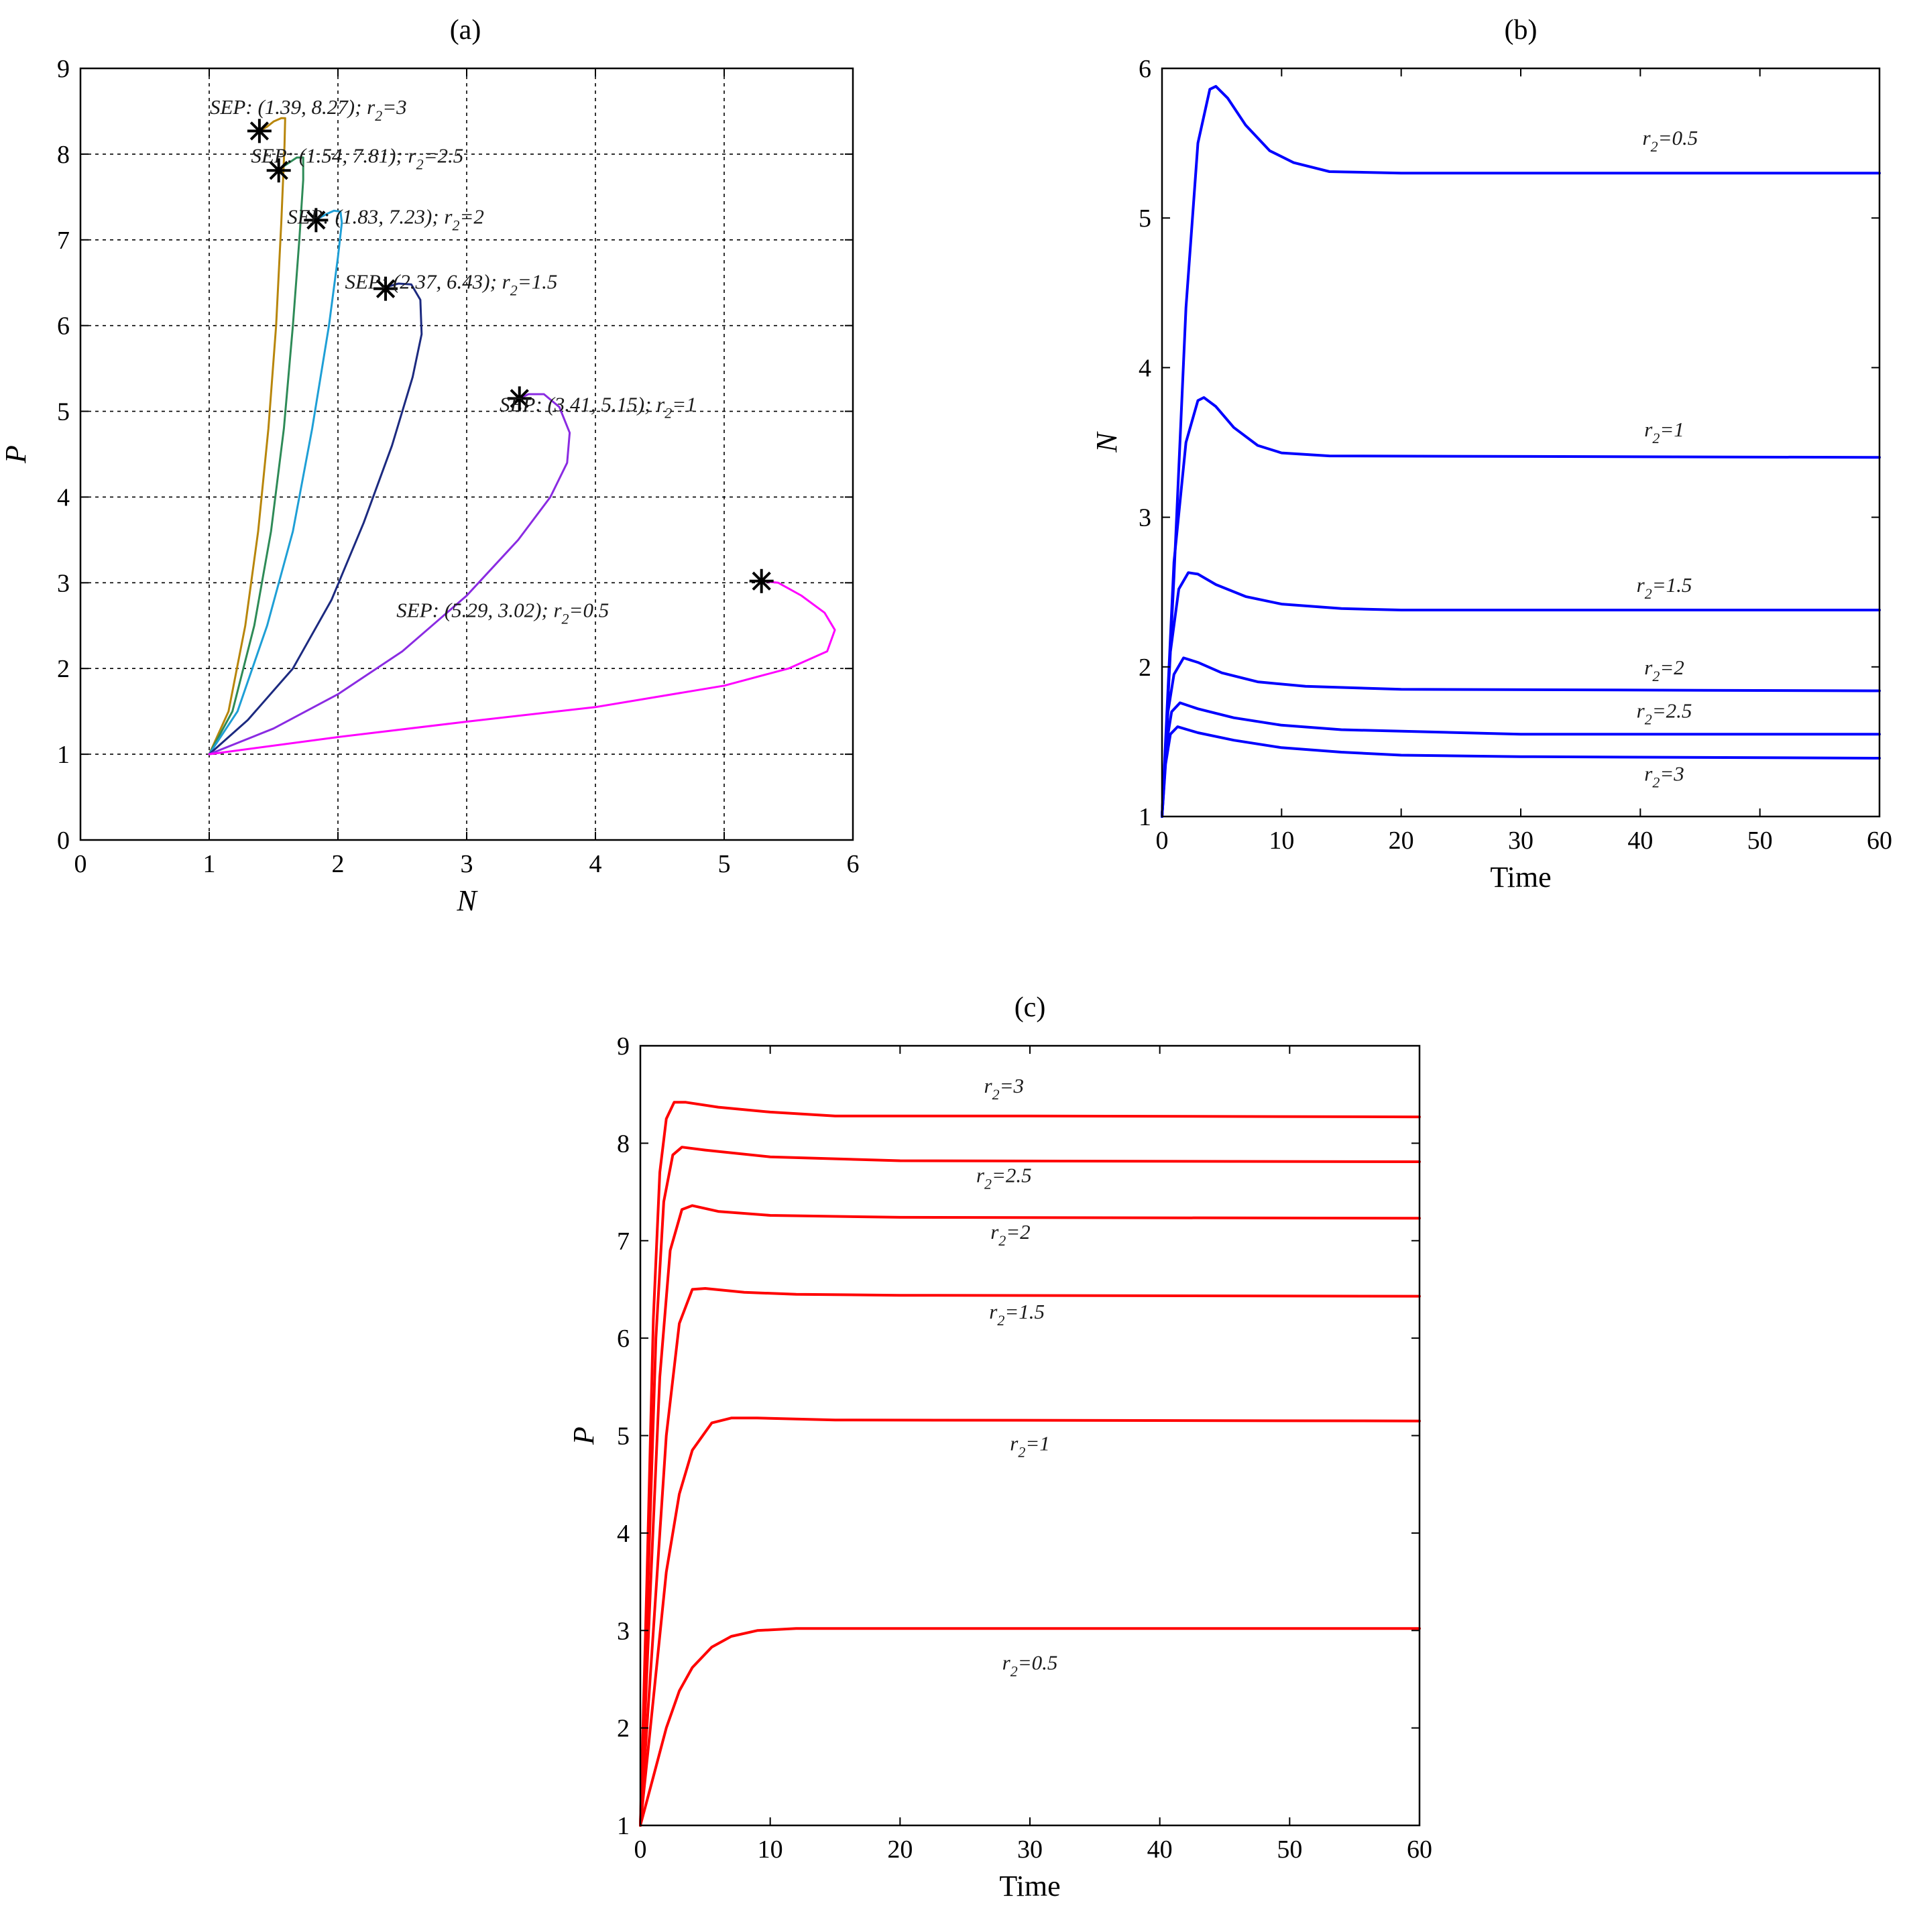 Image resolution: width=1911 pixels, height=1932 pixels. I want to click on y-axis-label: P, so click(16, 454).